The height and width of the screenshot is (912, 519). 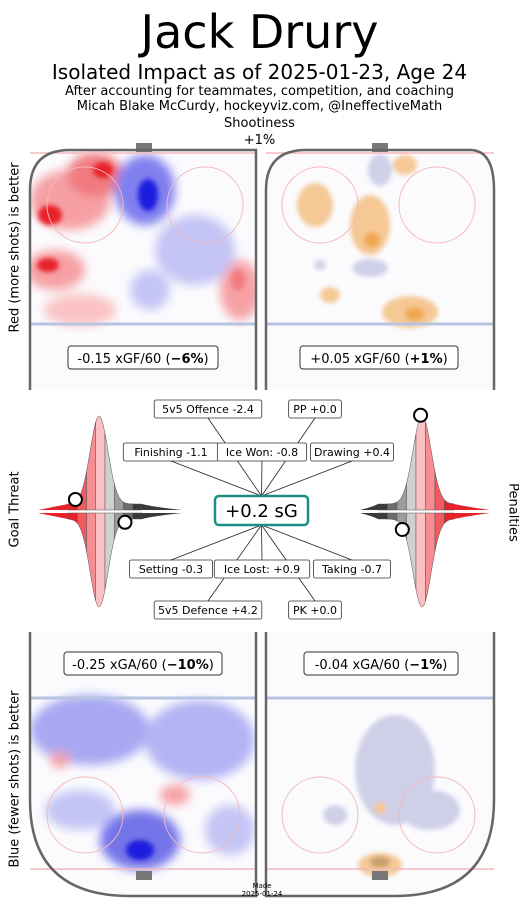 I want to click on svg-text: -0.04 xGA/60 (−1%), so click(x=381, y=665).